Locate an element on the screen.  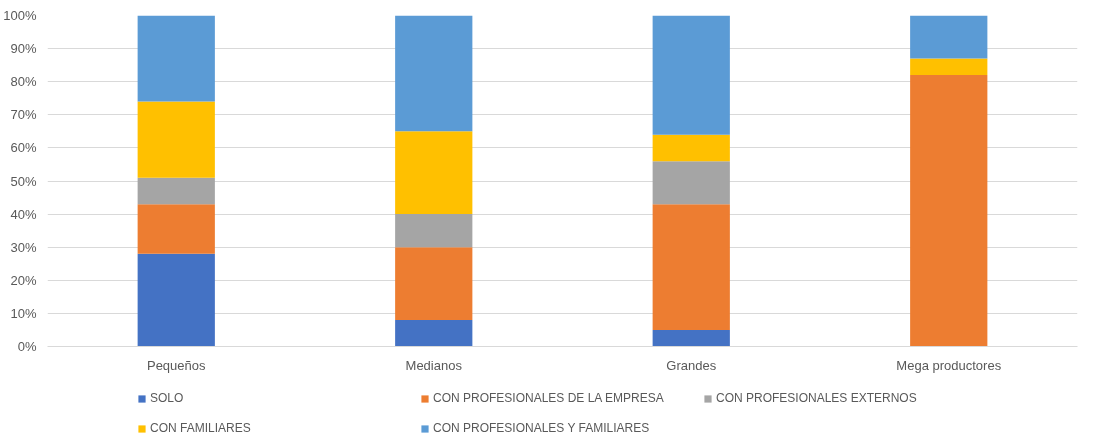
x-tick-label: Grandes is located at coordinates (691, 365).